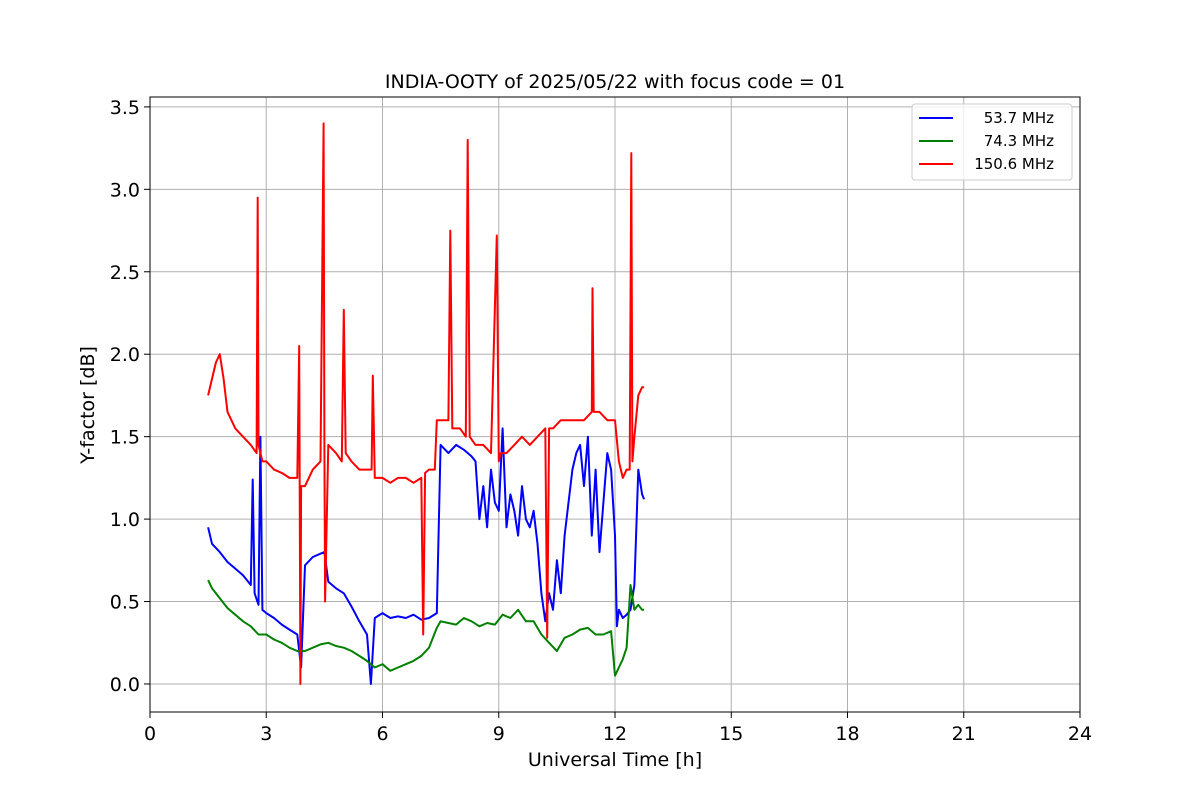  Describe the element at coordinates (1014, 164) in the screenshot. I see `legend-entry: 150.6 MHz` at that location.